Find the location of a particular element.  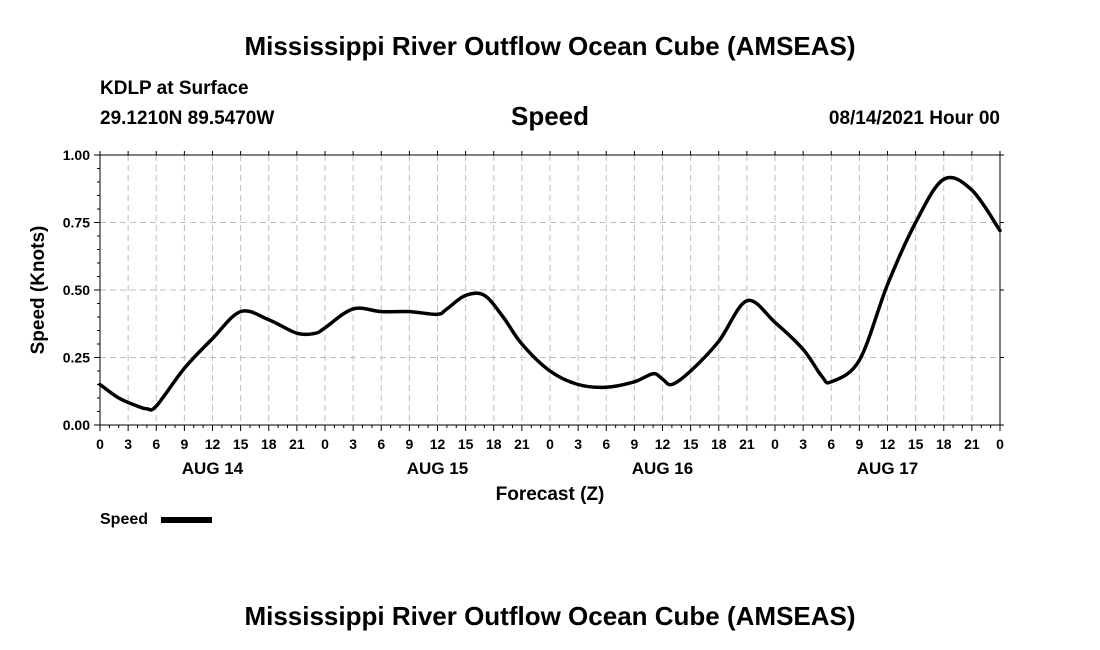

y-tick-label: 0.50 is located at coordinates (76, 290).